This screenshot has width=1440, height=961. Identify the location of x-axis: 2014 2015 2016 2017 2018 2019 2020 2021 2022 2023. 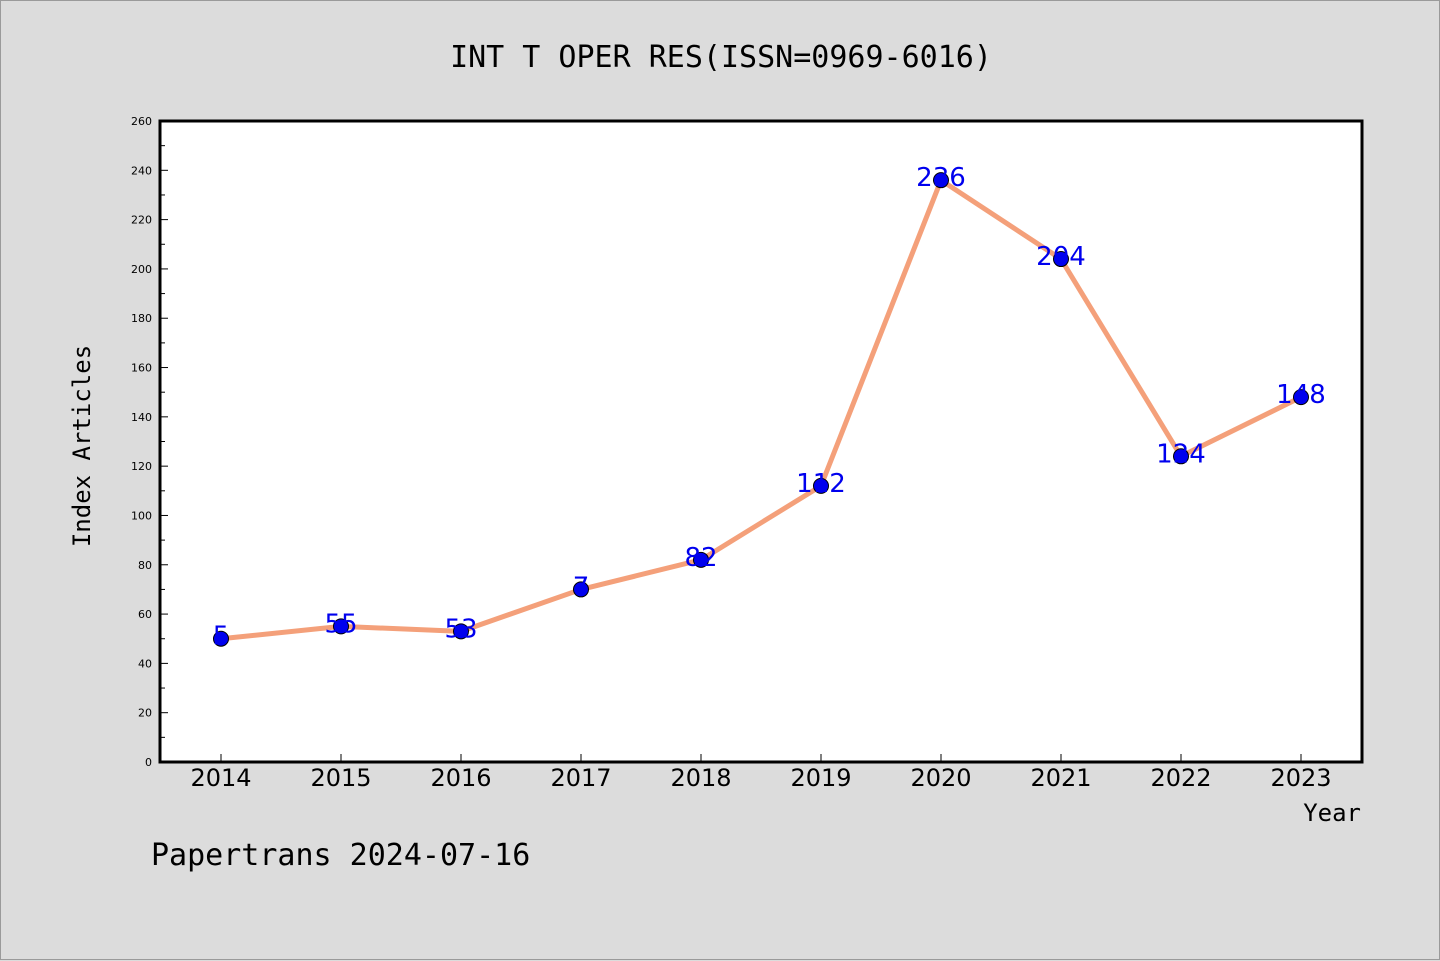
(761, 773).